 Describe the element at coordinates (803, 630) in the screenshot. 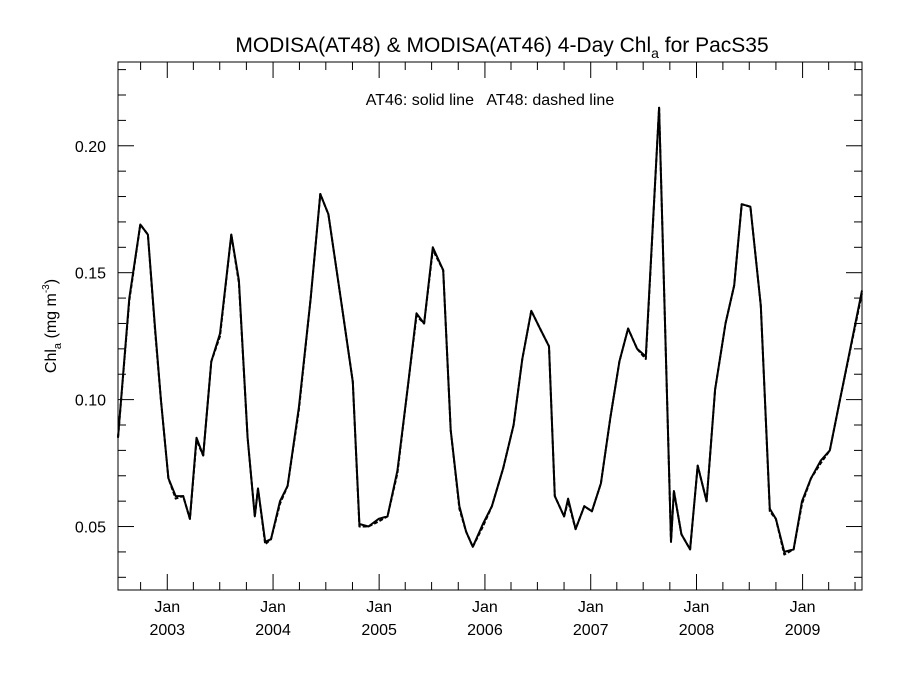

I see `x-tick-label-year: 2009` at that location.